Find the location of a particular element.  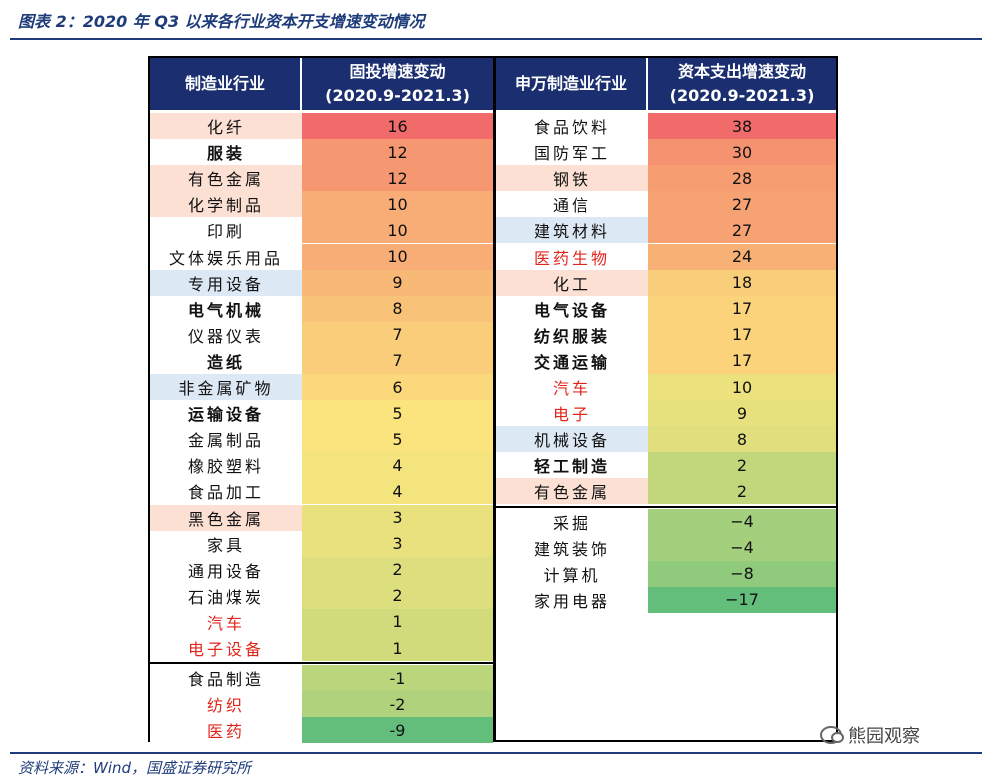

table-row: 建筑装饰 −4 is located at coordinates (666, 547).